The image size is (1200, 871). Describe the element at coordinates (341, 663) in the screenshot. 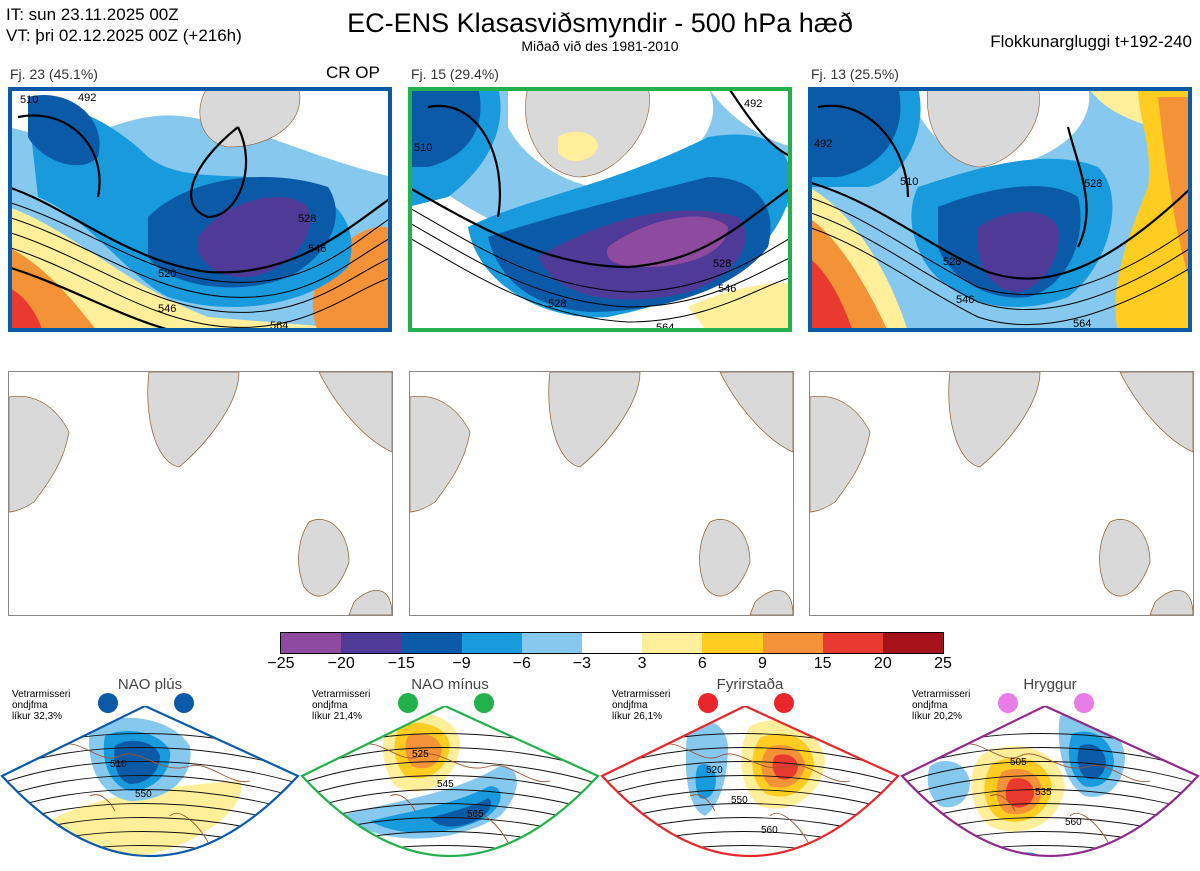

I see `colorbar-tick-label: −20` at that location.